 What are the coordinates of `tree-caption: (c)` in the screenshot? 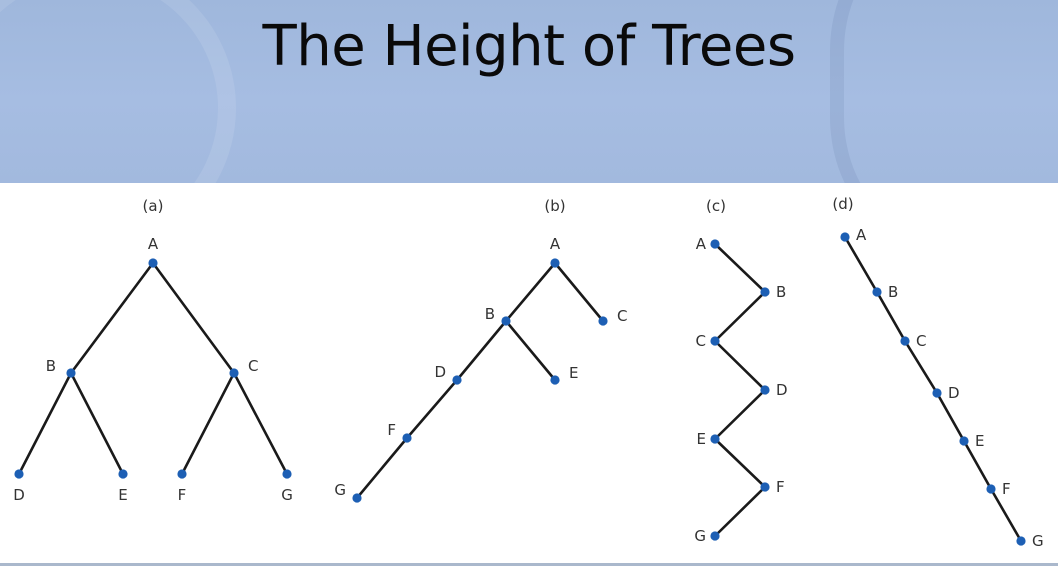 It's located at (716, 206).